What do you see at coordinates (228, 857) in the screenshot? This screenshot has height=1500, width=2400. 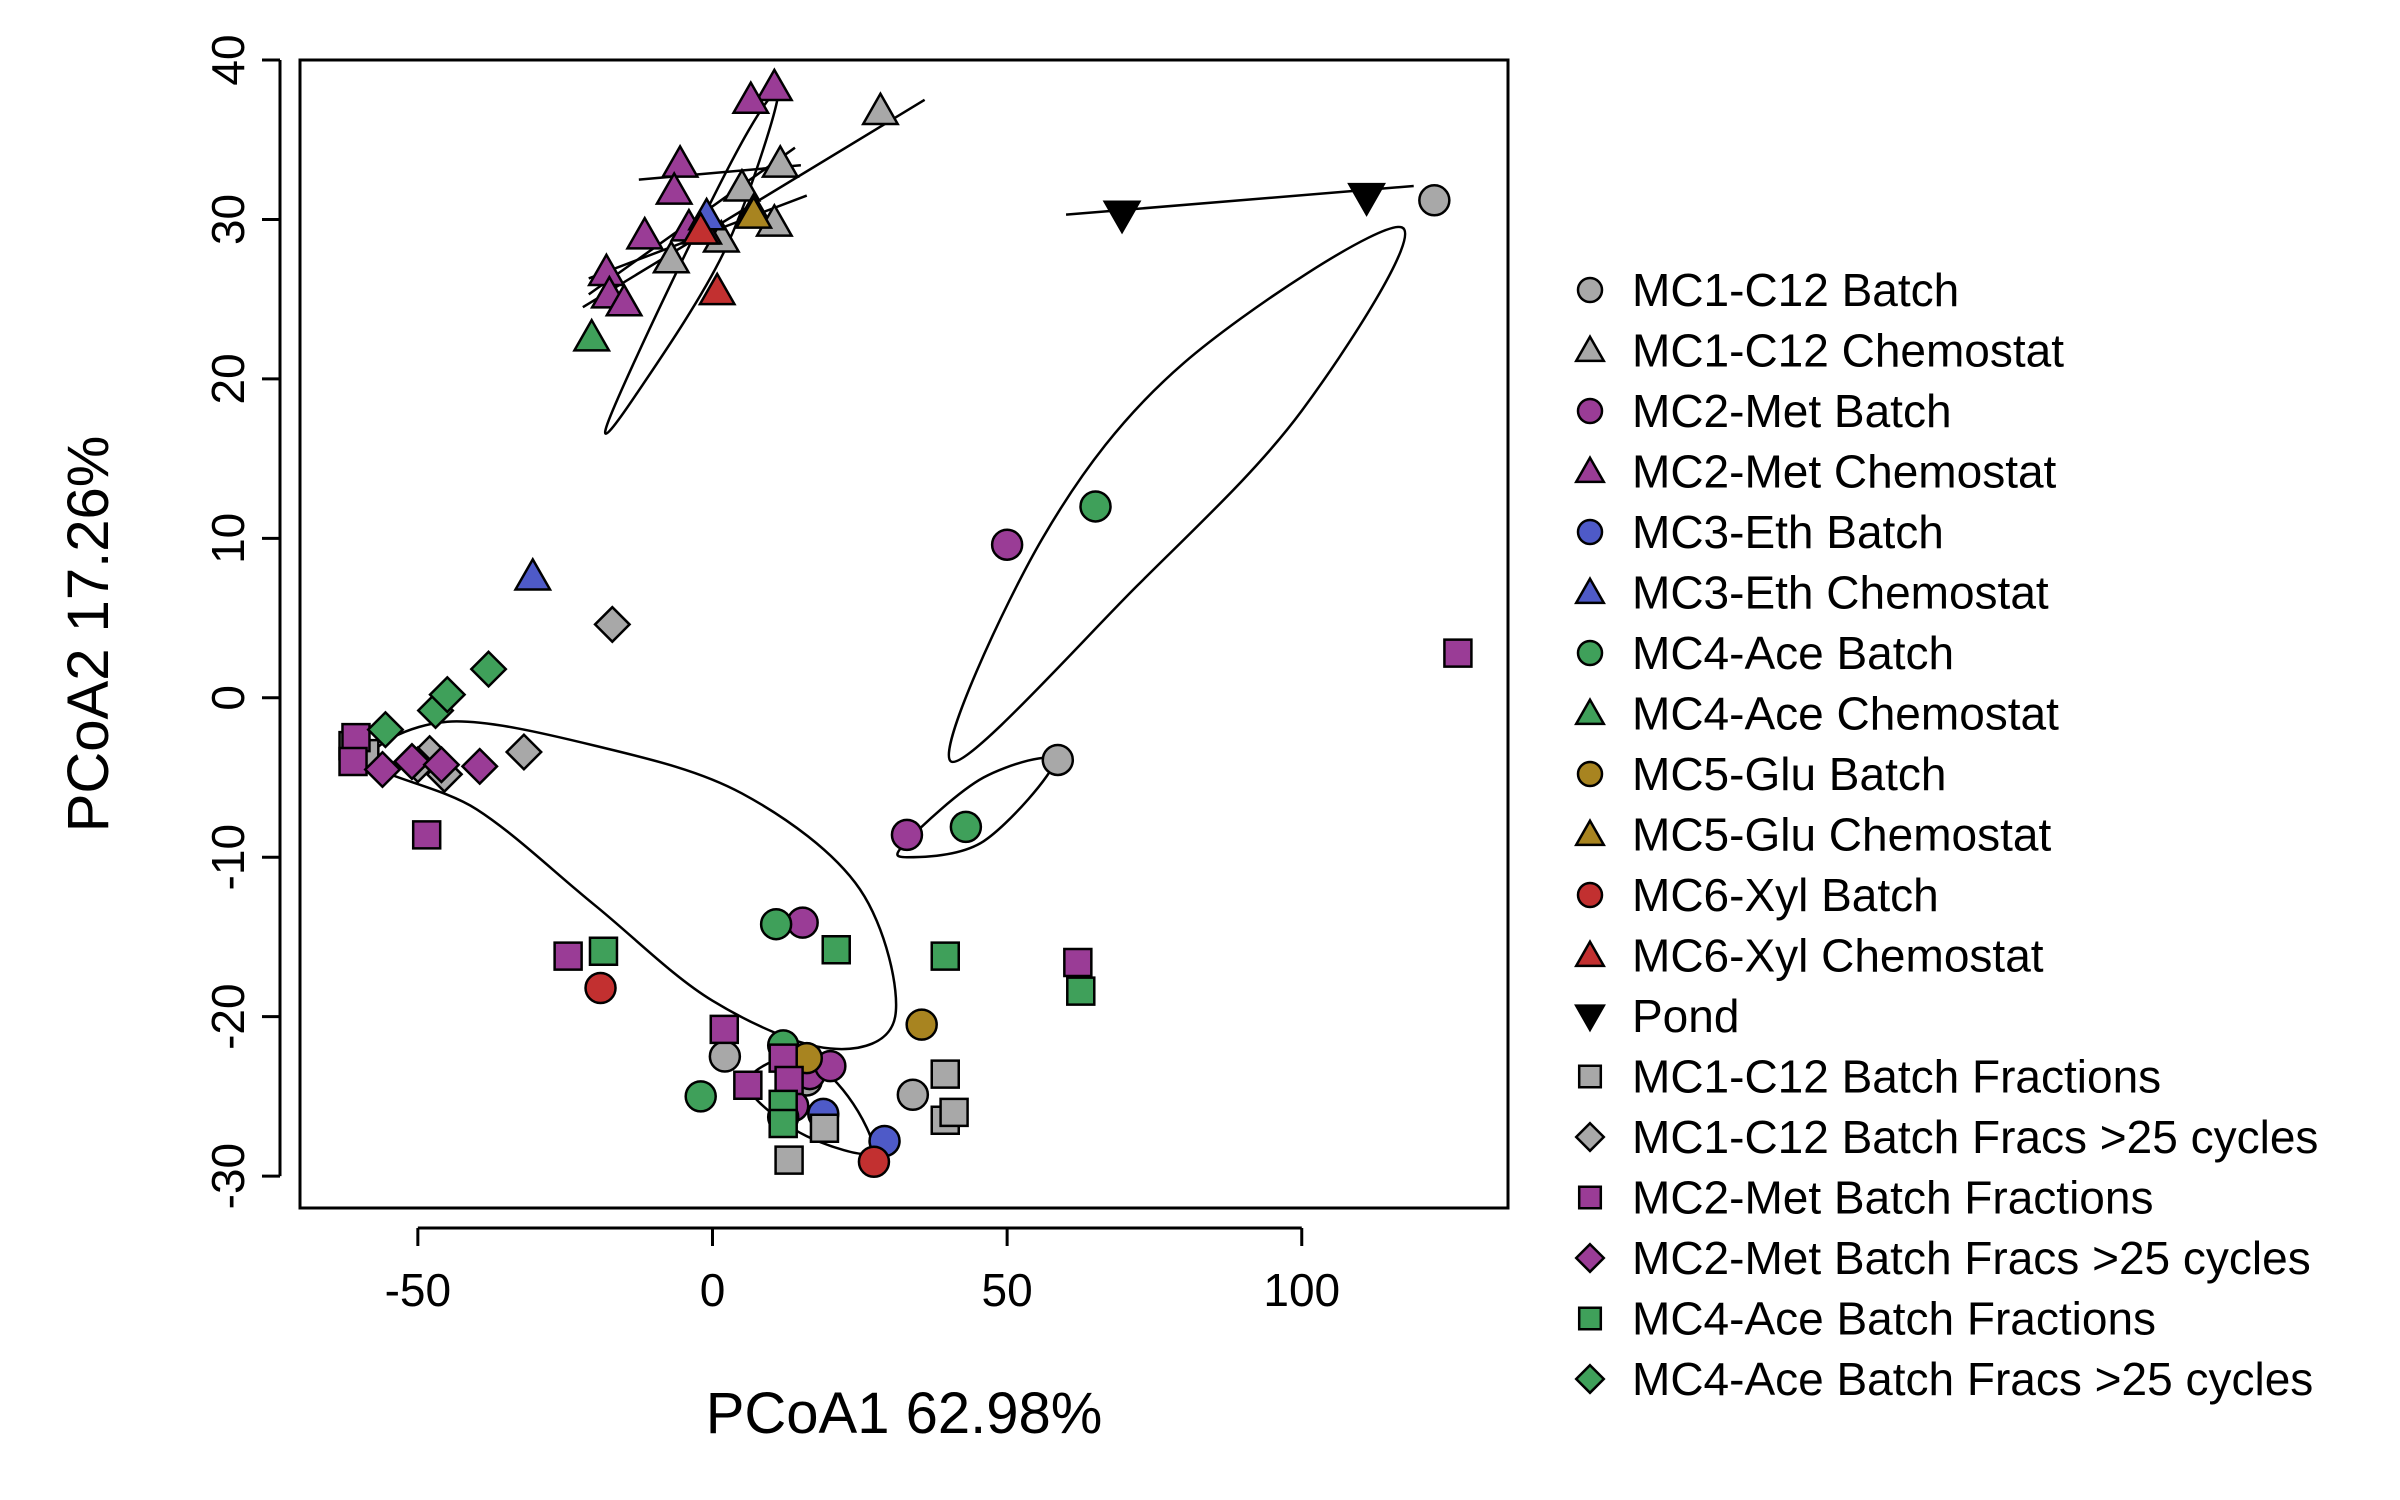 I see `y-tick-label--10: -10` at bounding box center [228, 857].